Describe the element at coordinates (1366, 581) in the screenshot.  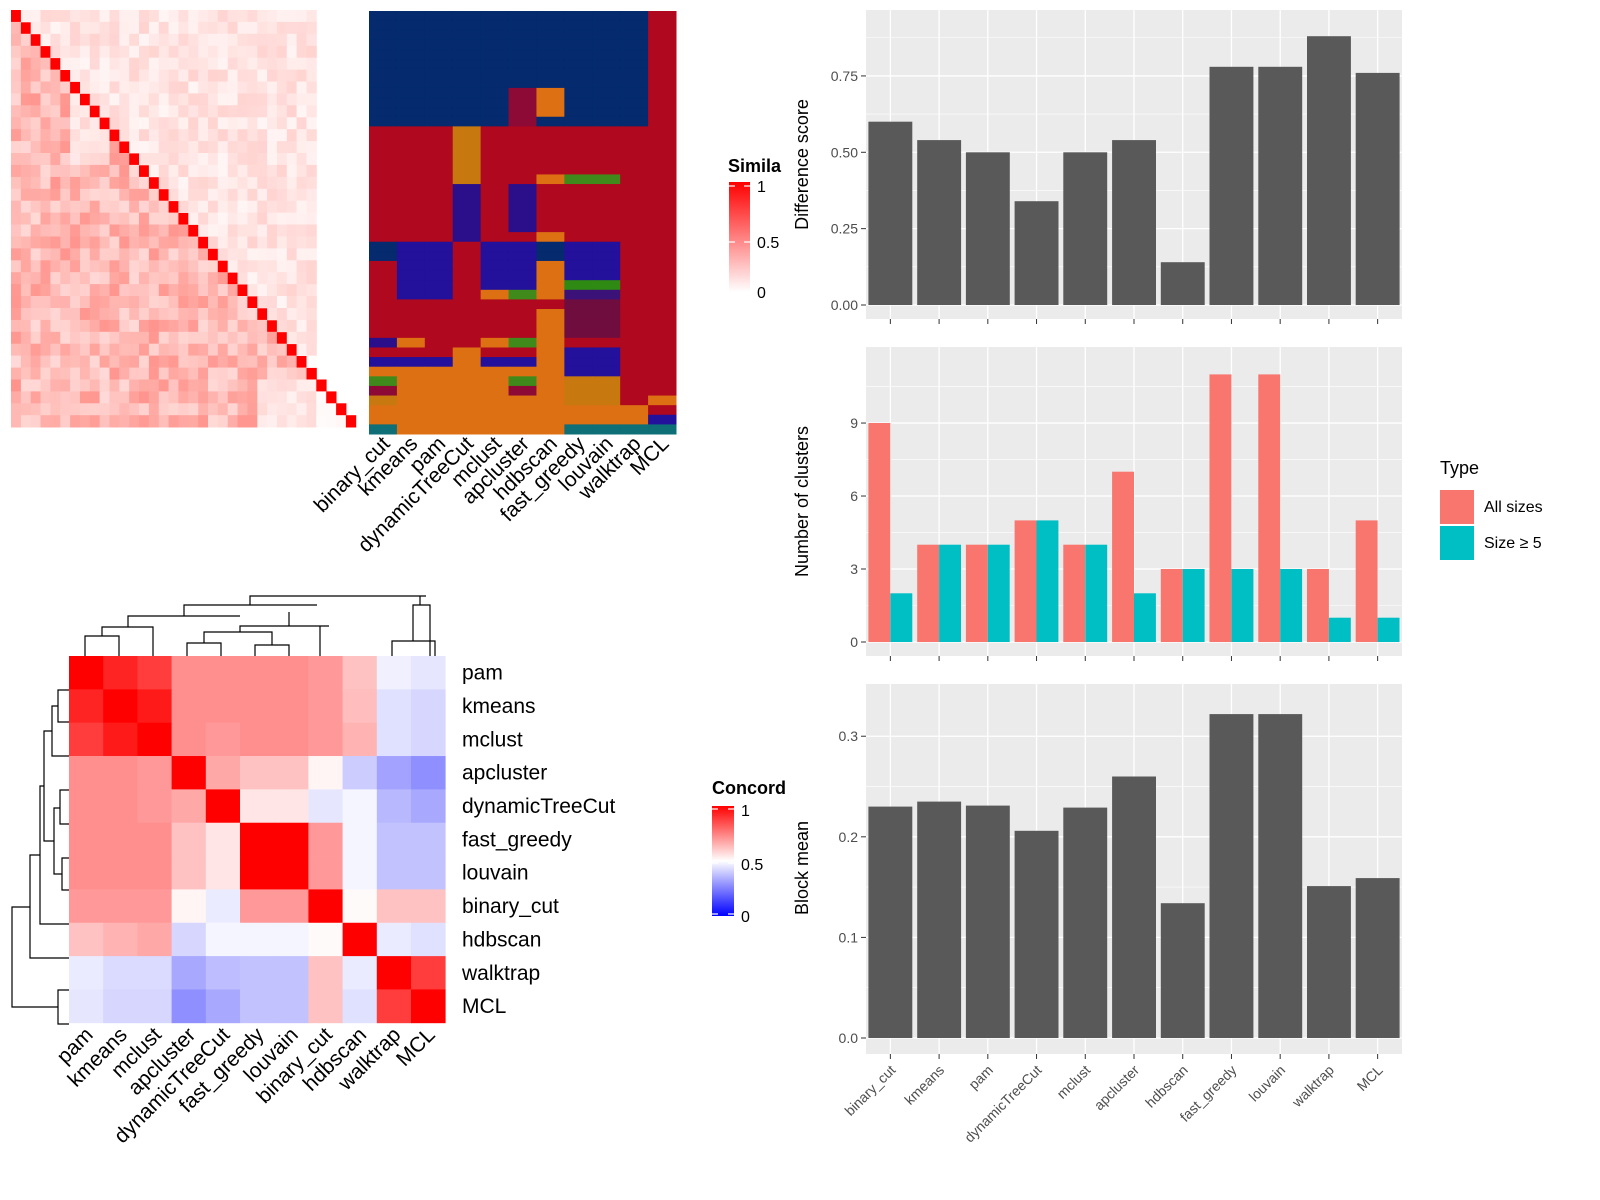
I see `bar-all-sizes` at that location.